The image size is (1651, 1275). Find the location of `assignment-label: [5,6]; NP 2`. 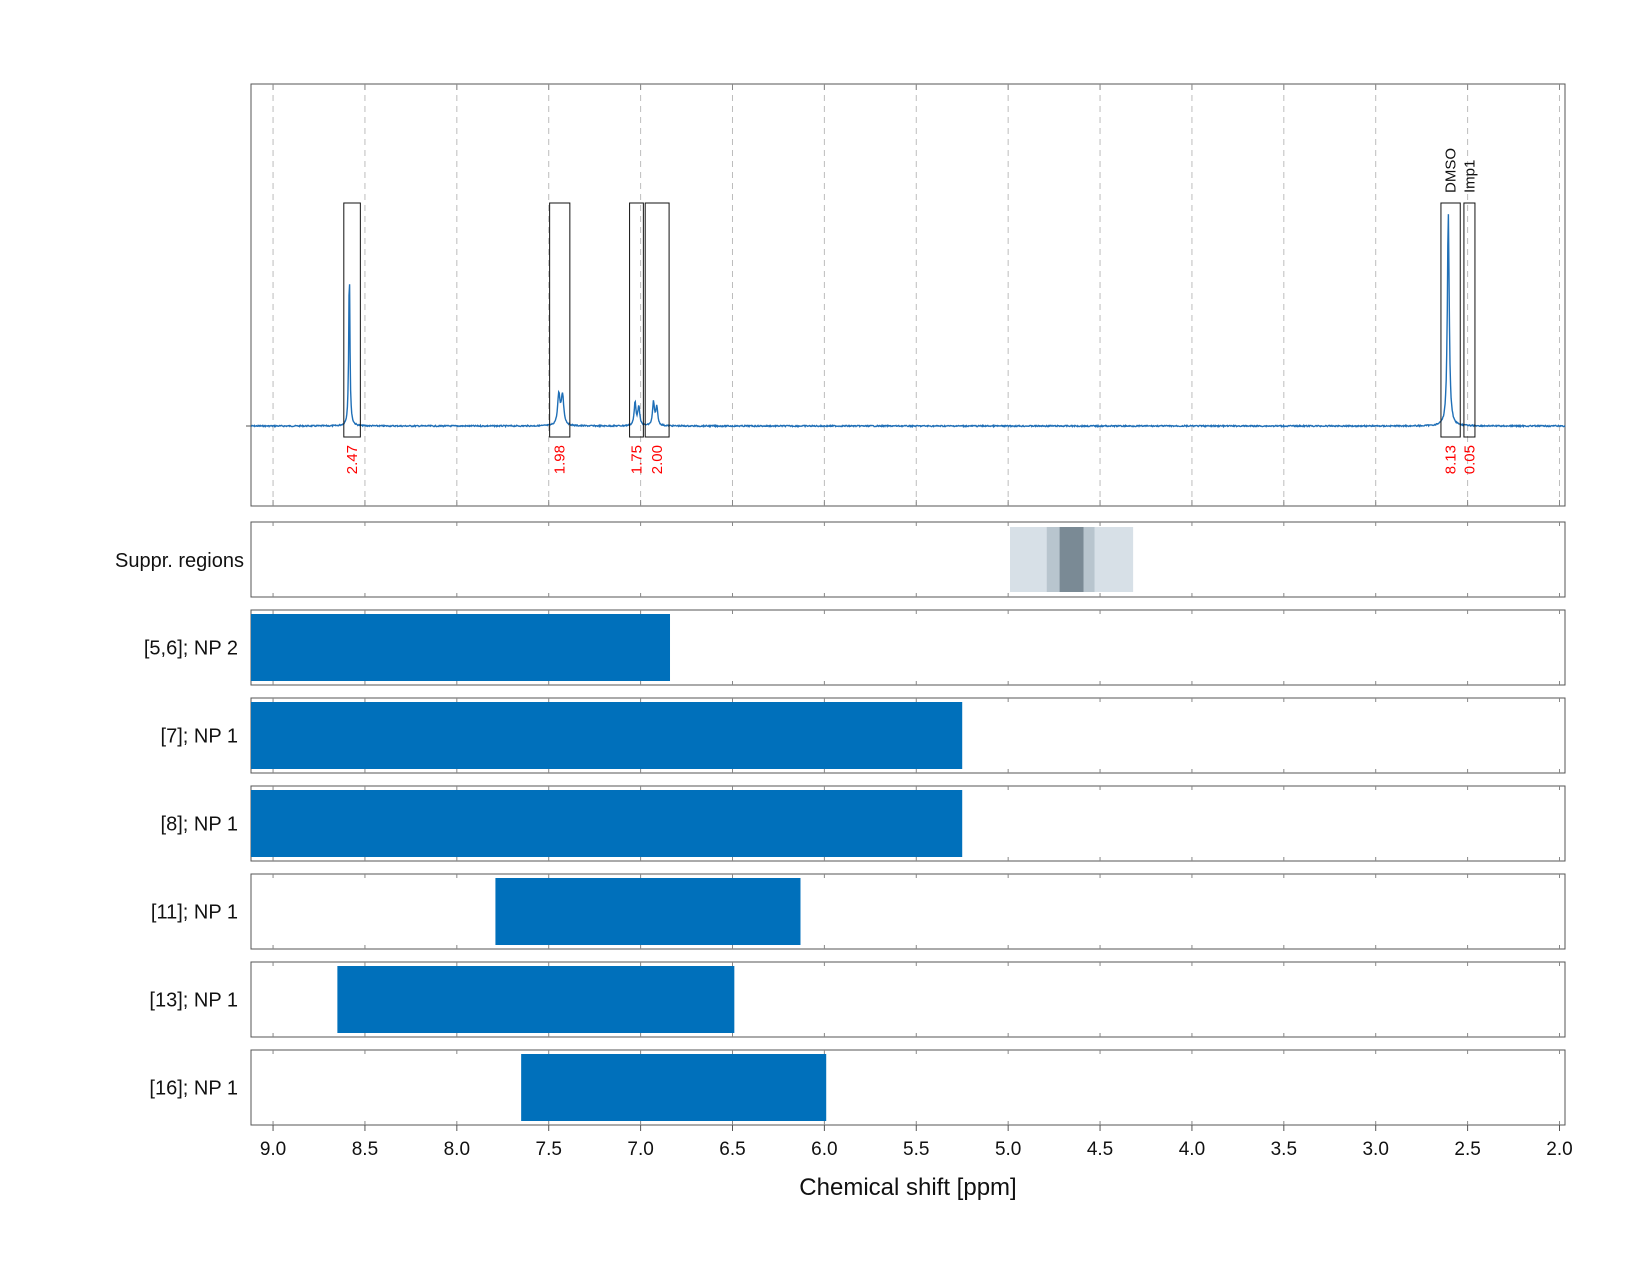

assignment-label: [5,6]; NP 2 is located at coordinates (191, 649).